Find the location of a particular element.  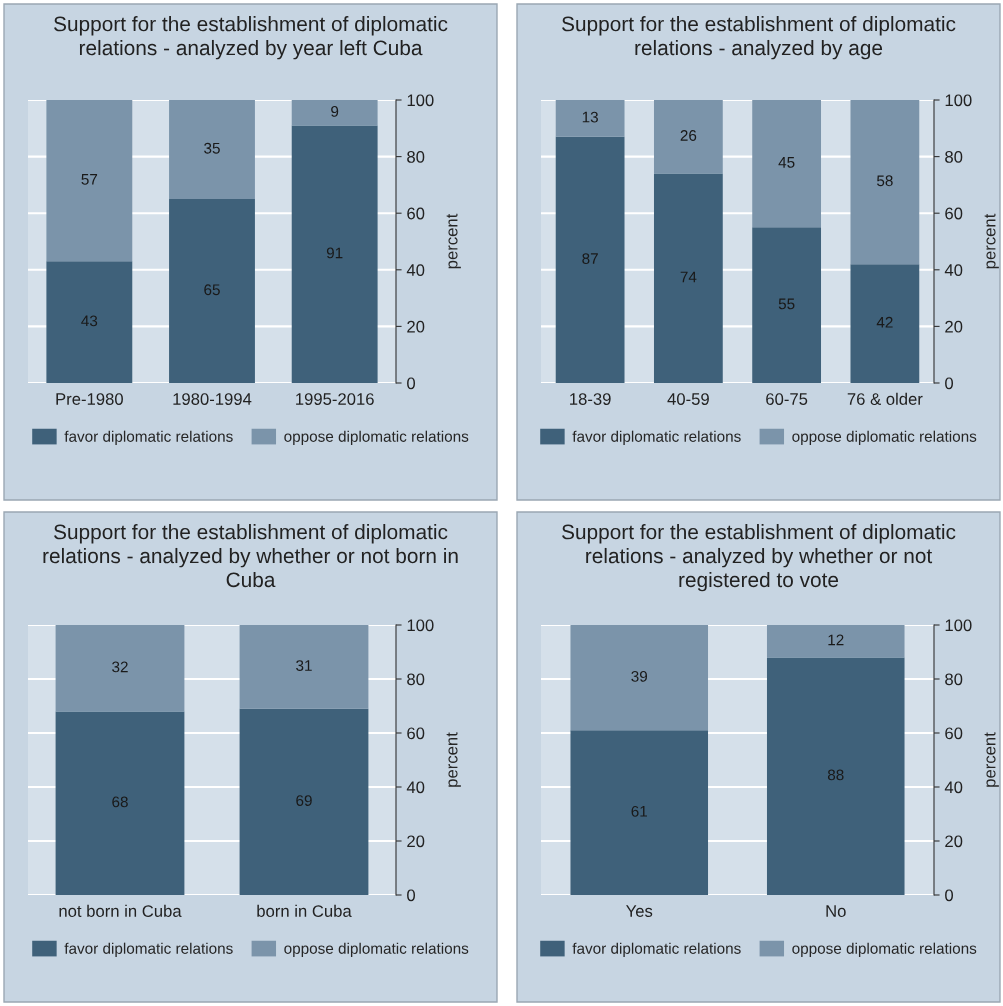

data-label: 45 is located at coordinates (786, 162).